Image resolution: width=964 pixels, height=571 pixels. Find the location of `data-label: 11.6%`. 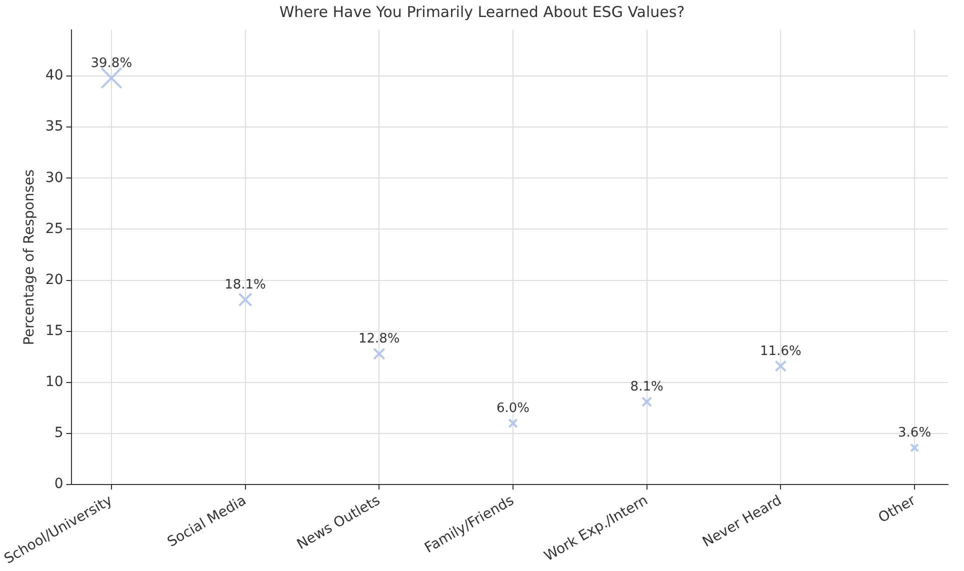

data-label: 11.6% is located at coordinates (781, 351).